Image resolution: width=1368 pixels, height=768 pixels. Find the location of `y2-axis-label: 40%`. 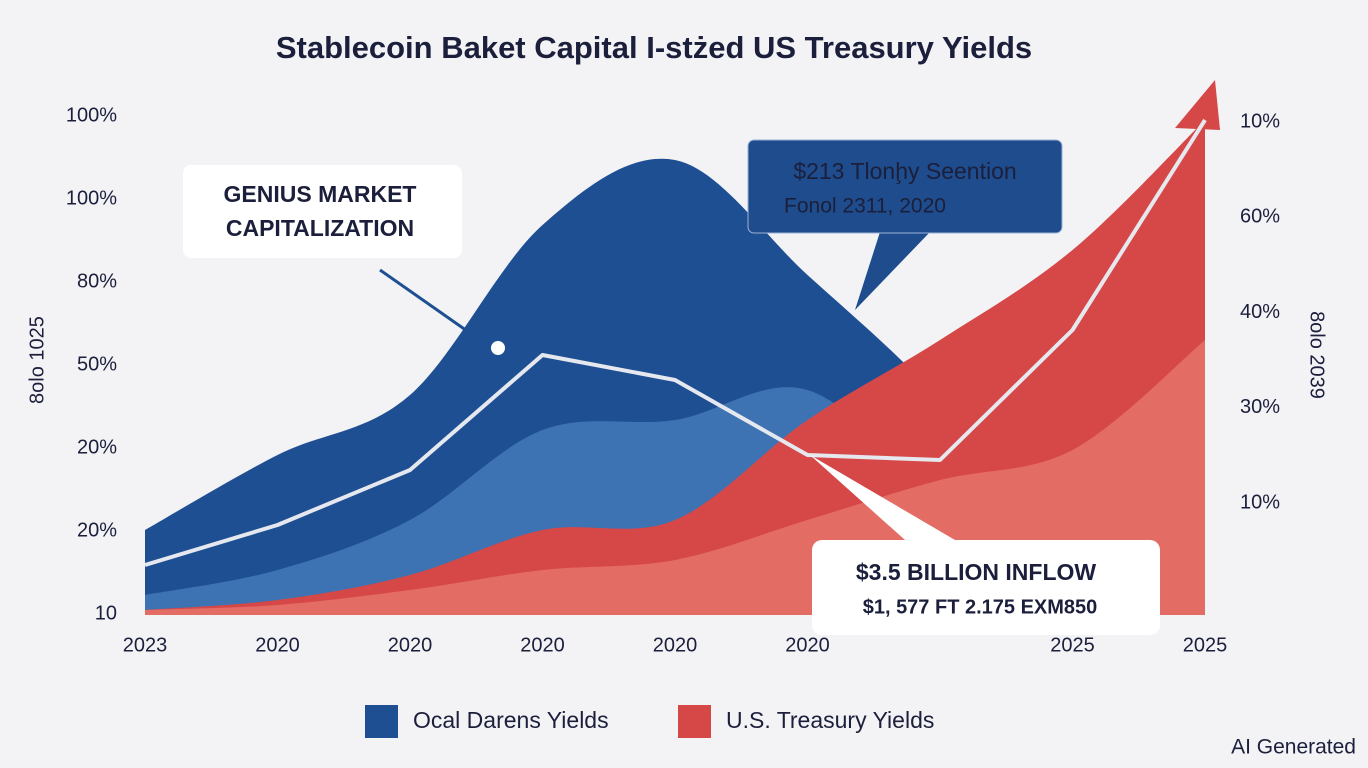

y2-axis-label: 40% is located at coordinates (1260, 312).